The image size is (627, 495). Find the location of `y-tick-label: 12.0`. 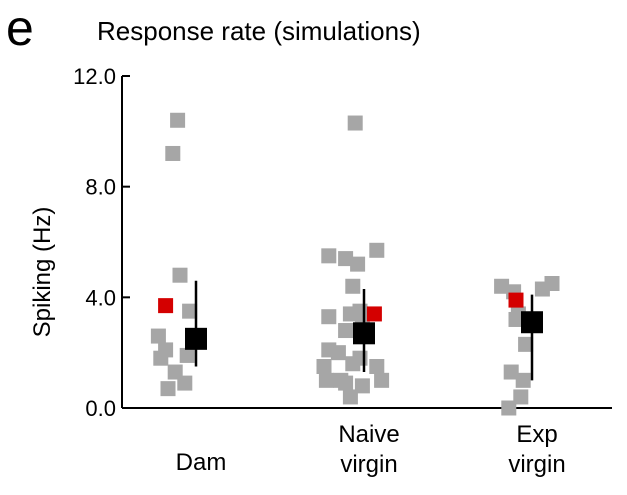

y-tick-label: 12.0 is located at coordinates (94, 76).